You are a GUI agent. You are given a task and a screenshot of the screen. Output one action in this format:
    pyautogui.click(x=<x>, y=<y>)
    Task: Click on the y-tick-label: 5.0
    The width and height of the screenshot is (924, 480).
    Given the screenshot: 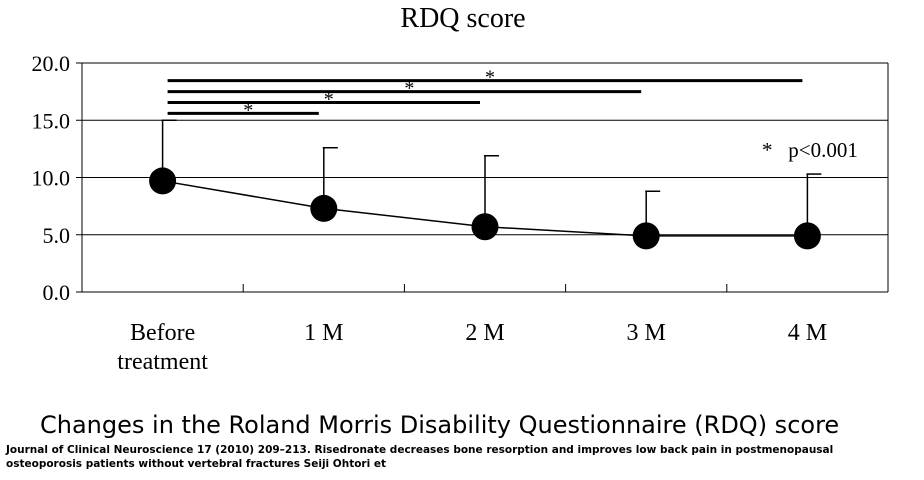 What is the action you would take?
    pyautogui.click(x=57, y=235)
    